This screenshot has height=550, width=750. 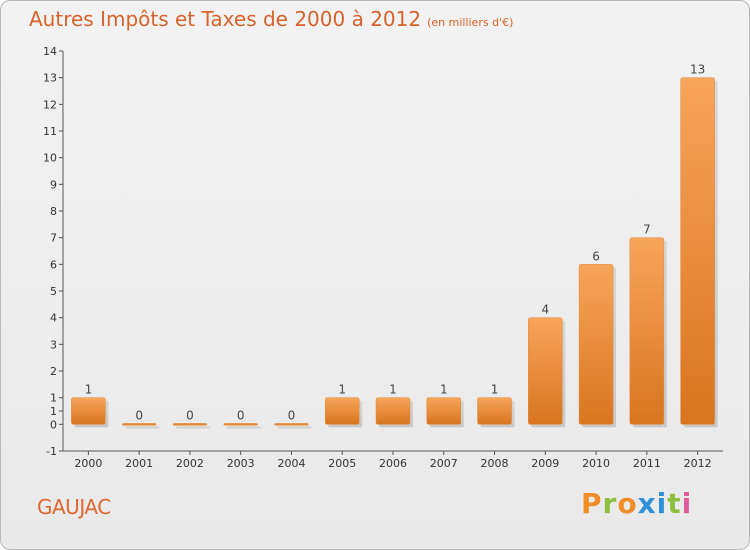 I want to click on y-tick-label: 14, so click(x=50, y=51).